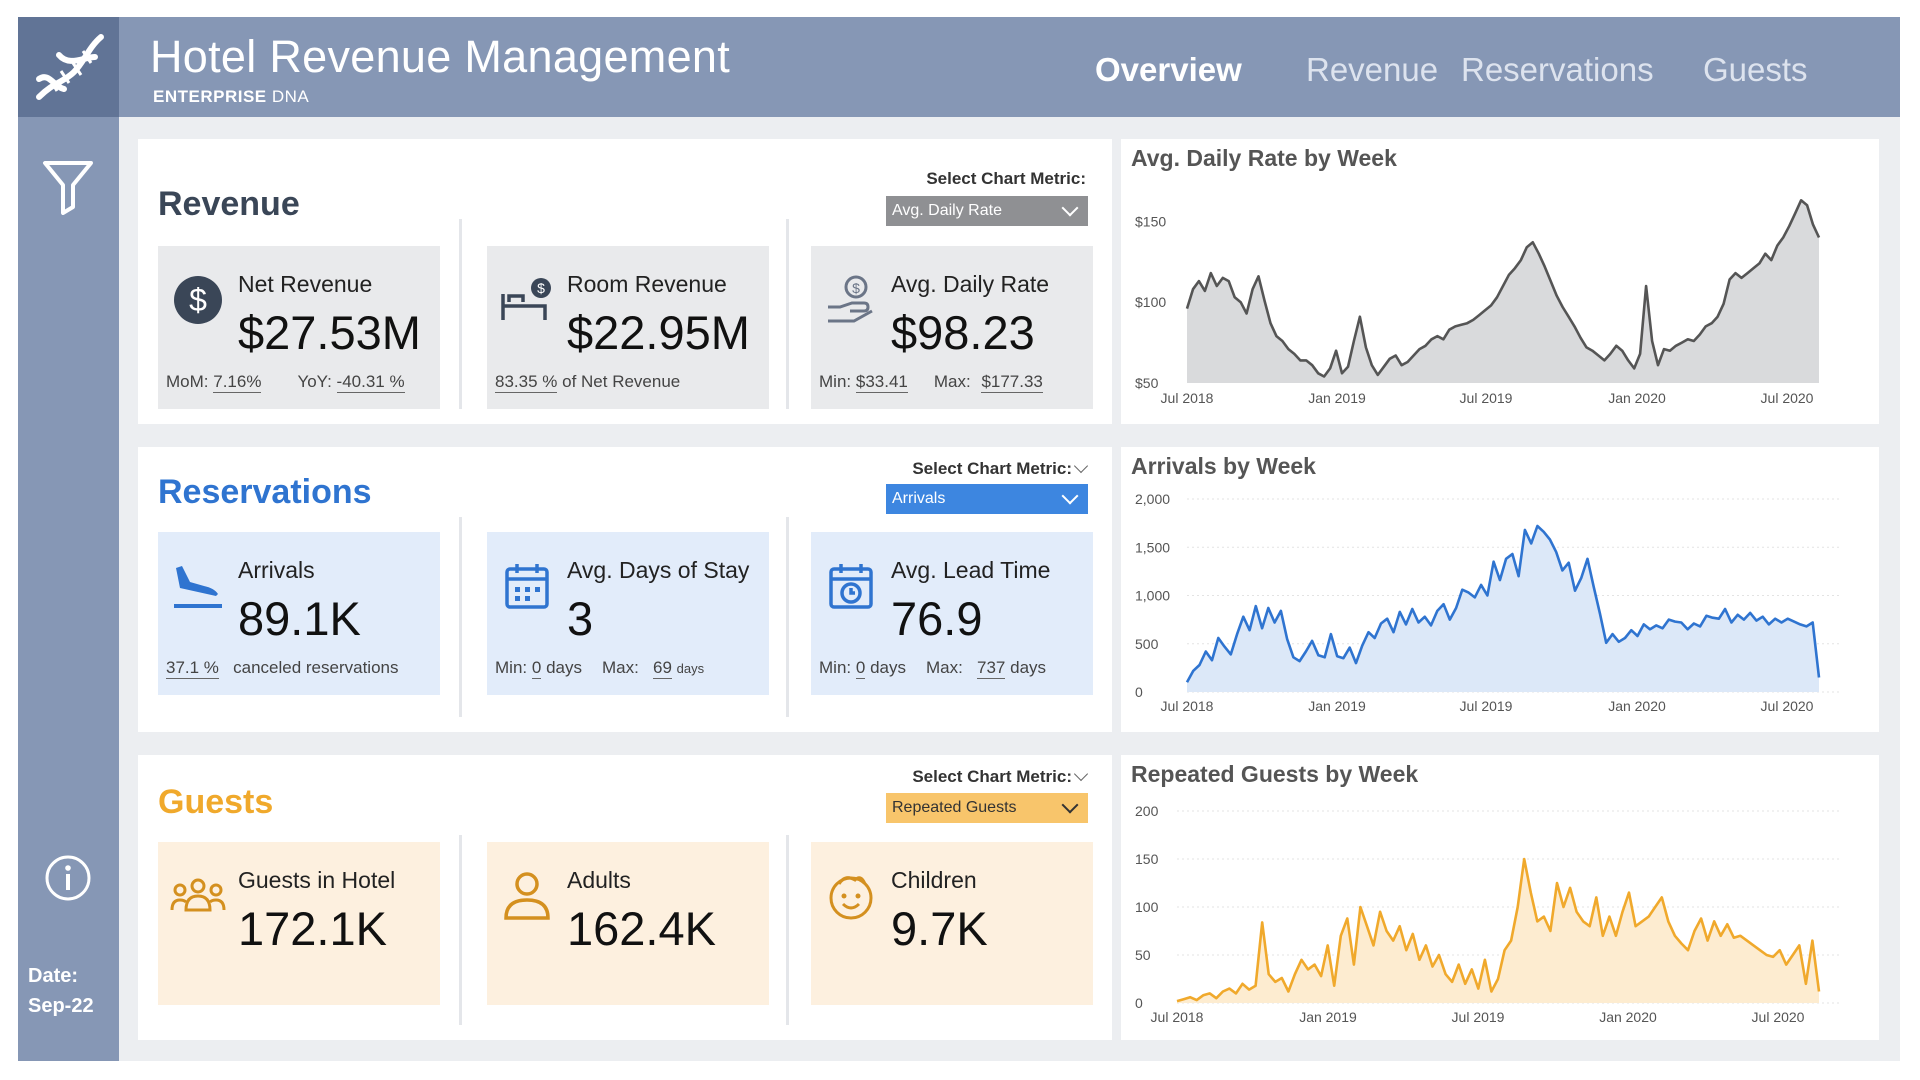 The width and height of the screenshot is (1920, 1080). I want to click on min-unit: days, so click(564, 667).